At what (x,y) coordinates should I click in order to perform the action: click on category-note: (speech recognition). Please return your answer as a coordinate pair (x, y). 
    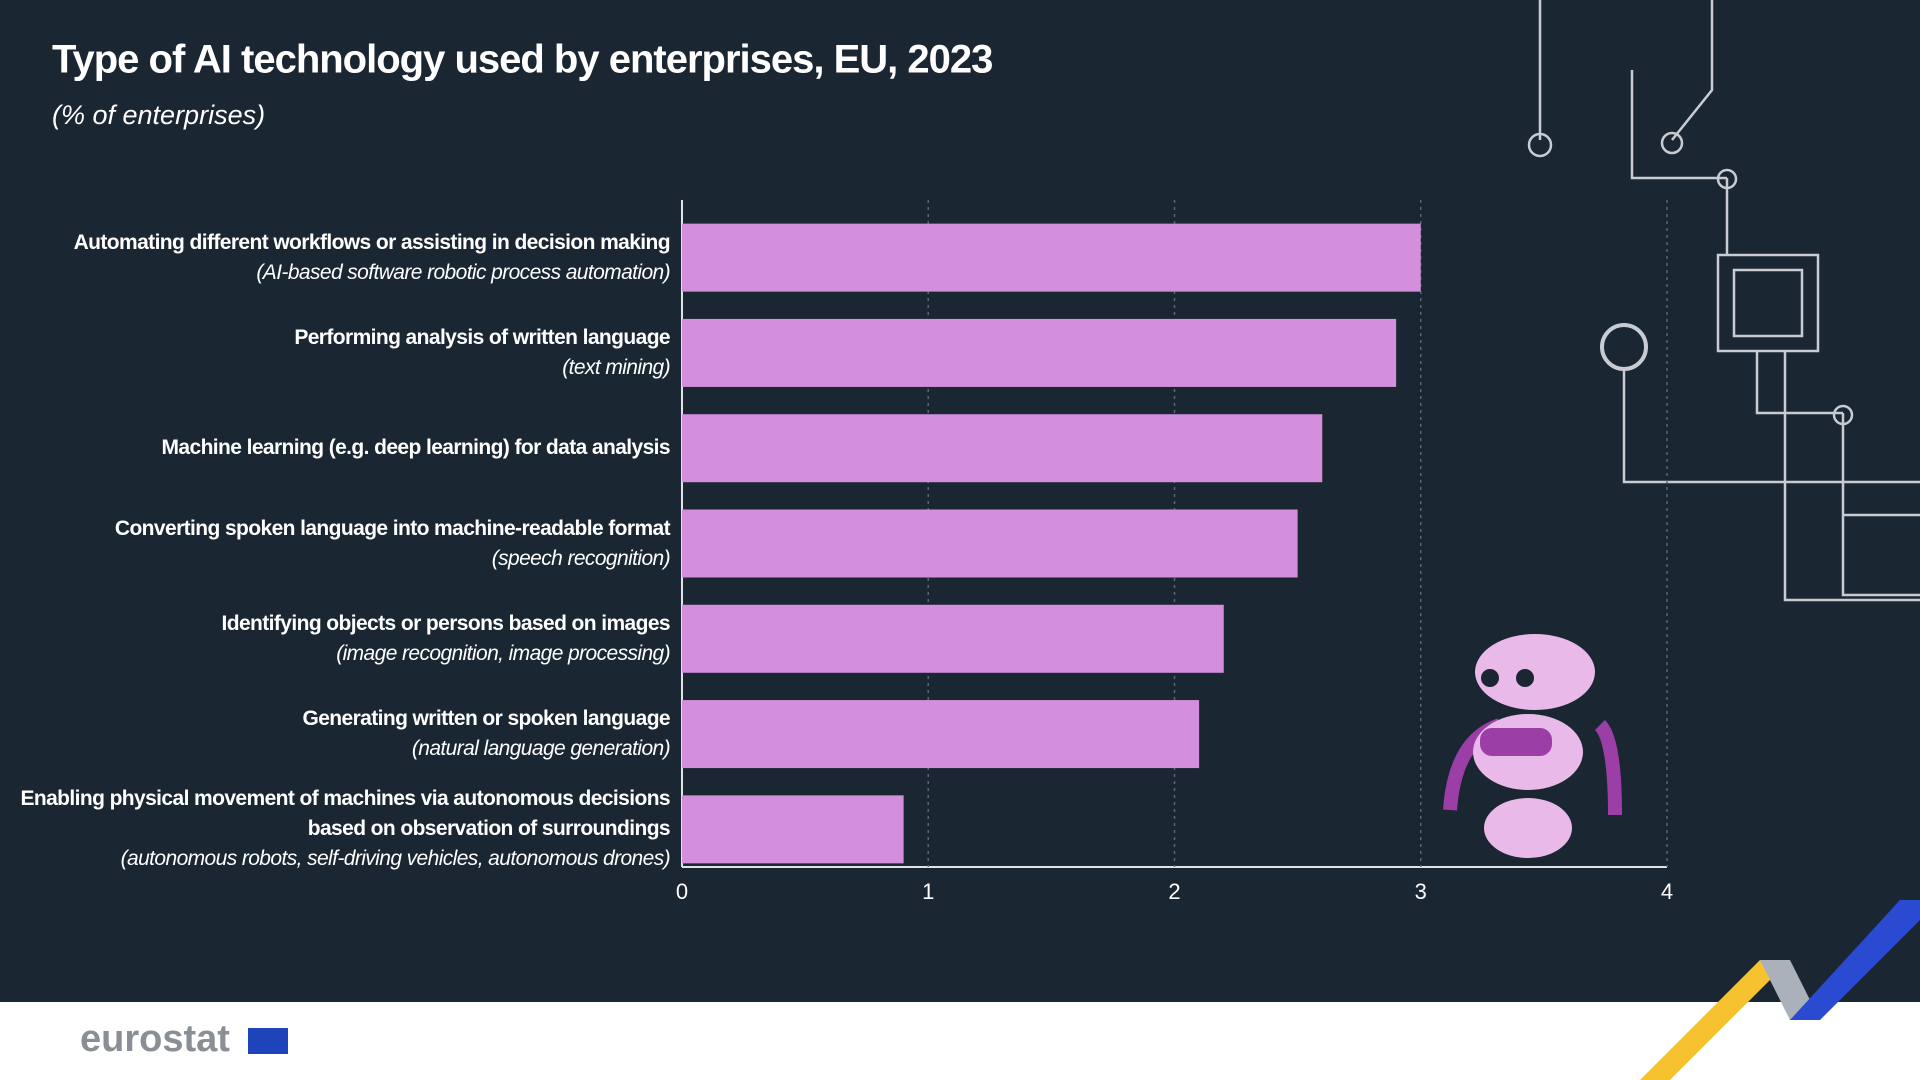
    Looking at the image, I should click on (581, 558).